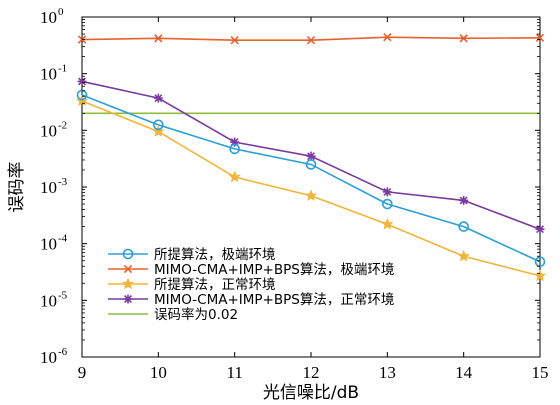 Image resolution: width=560 pixels, height=405 pixels. I want to click on legend-item: 所提算法，极端环境, so click(192, 255).